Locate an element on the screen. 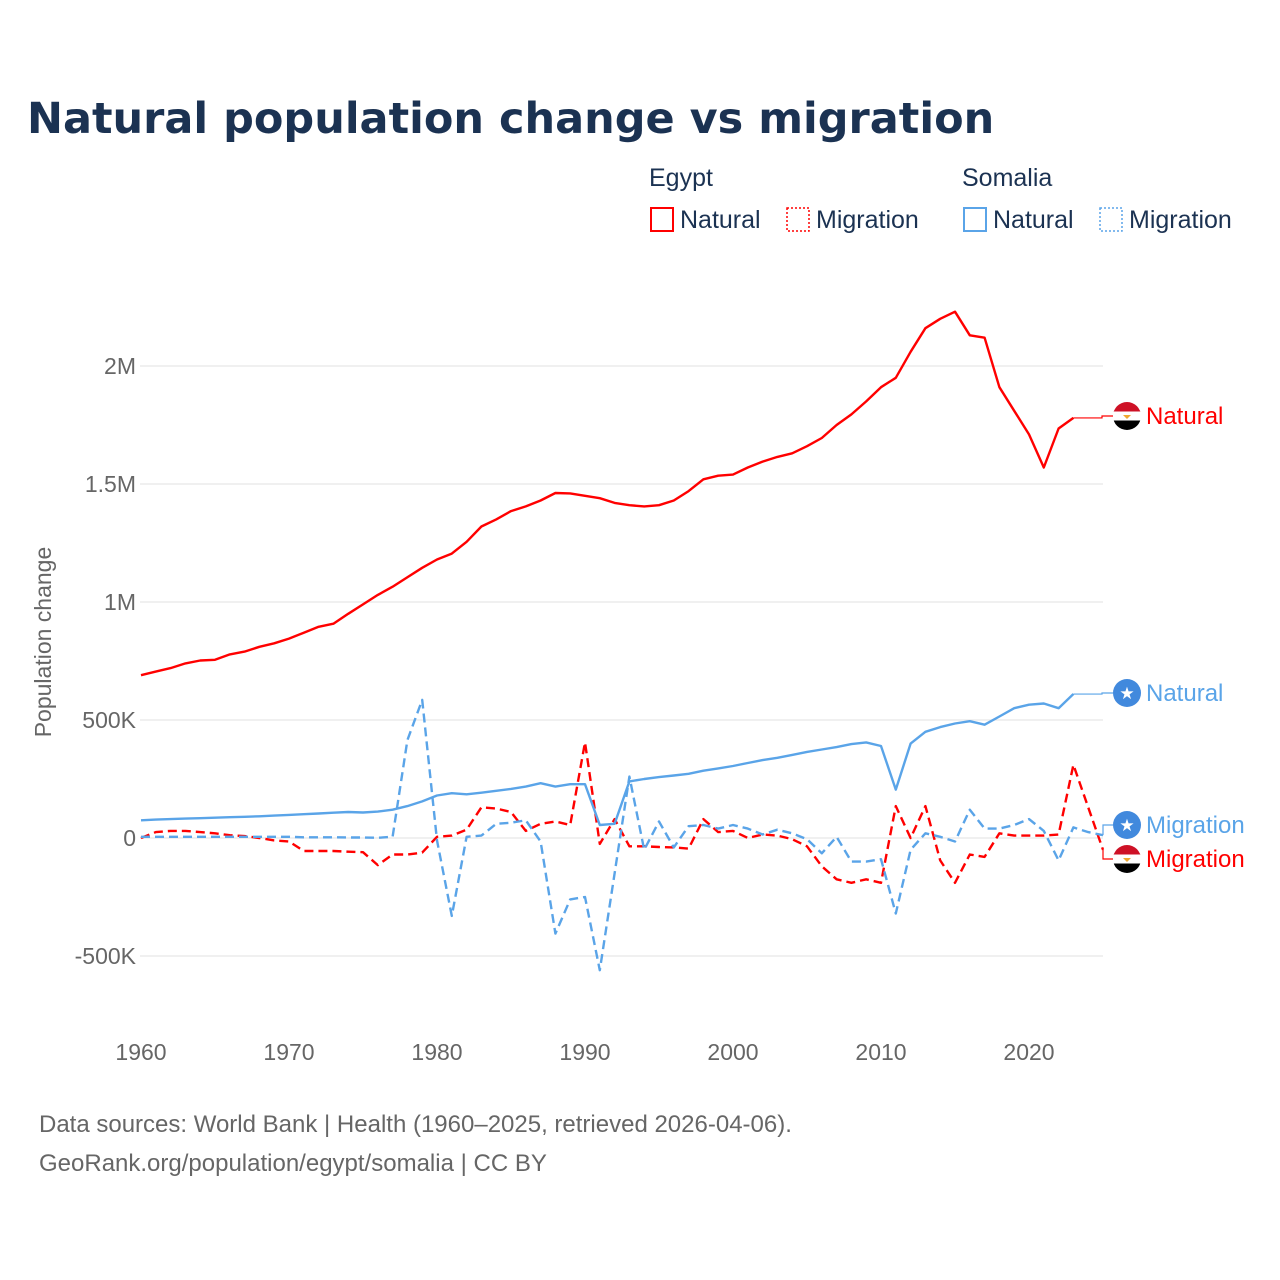 This screenshot has height=1280, width=1280. chart-title: Natural population change vs migration is located at coordinates (510, 119).